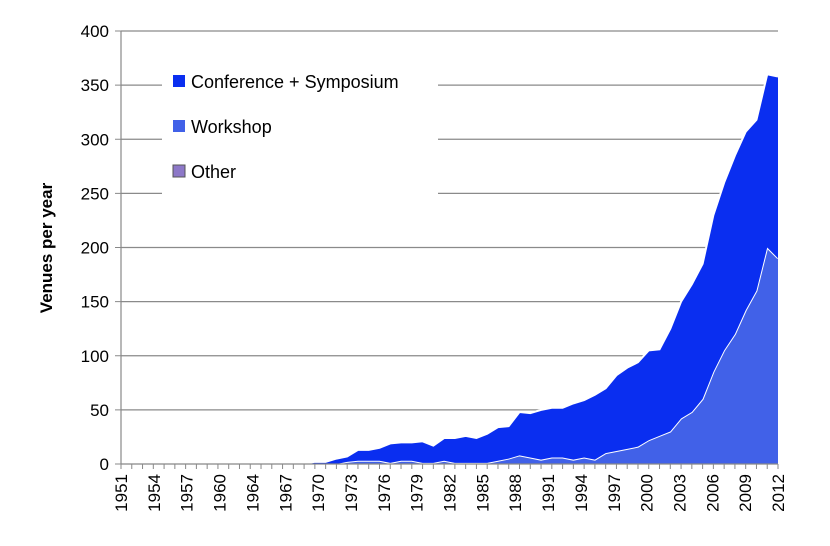  I want to click on y-tick-label: 0, so click(104, 464).